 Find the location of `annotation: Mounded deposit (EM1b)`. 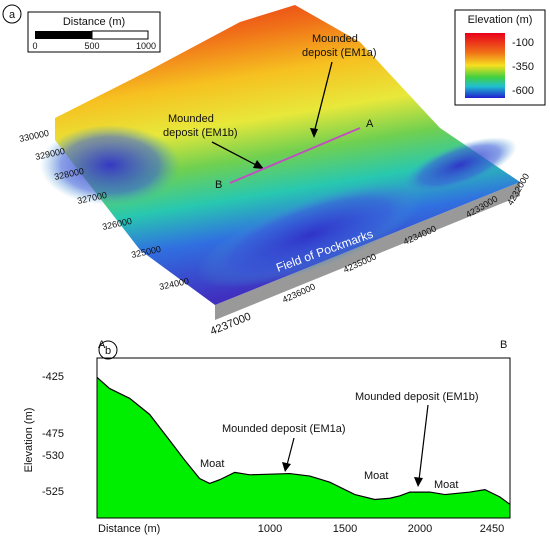

annotation: Mounded deposit (EM1b) is located at coordinates (417, 397).